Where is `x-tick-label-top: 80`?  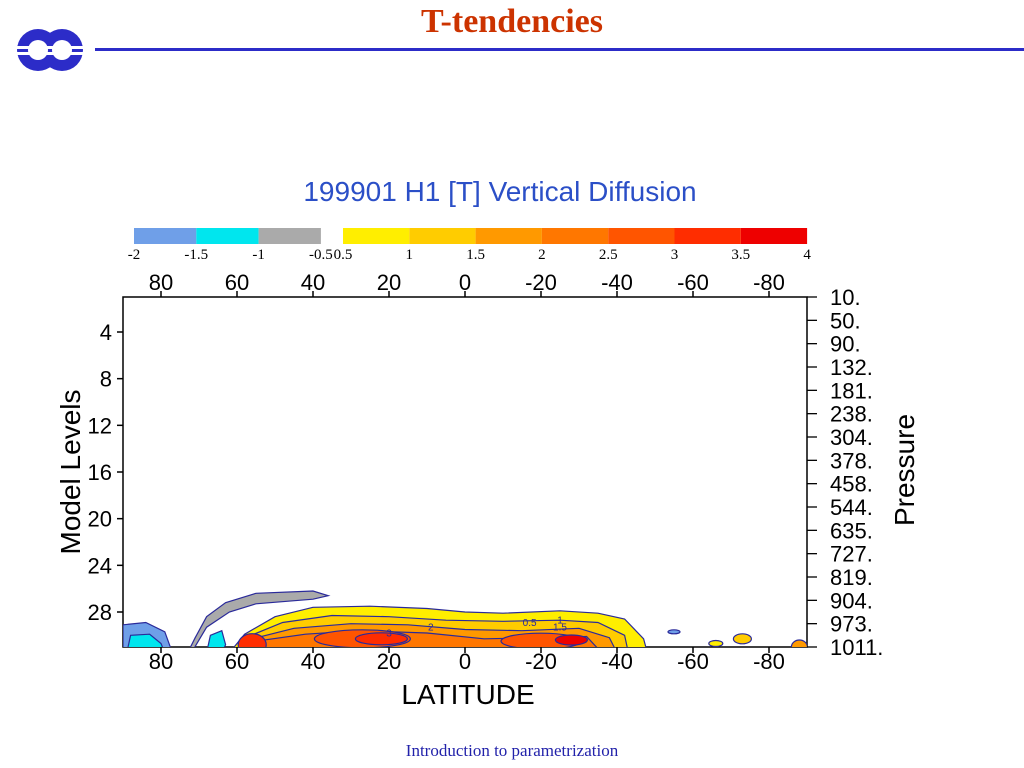 x-tick-label-top: 80 is located at coordinates (161, 282).